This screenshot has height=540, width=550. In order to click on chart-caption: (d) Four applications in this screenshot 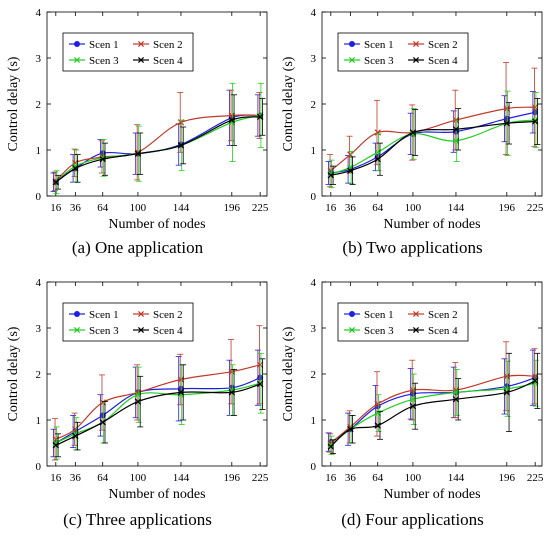, I will do `click(412, 519)`.